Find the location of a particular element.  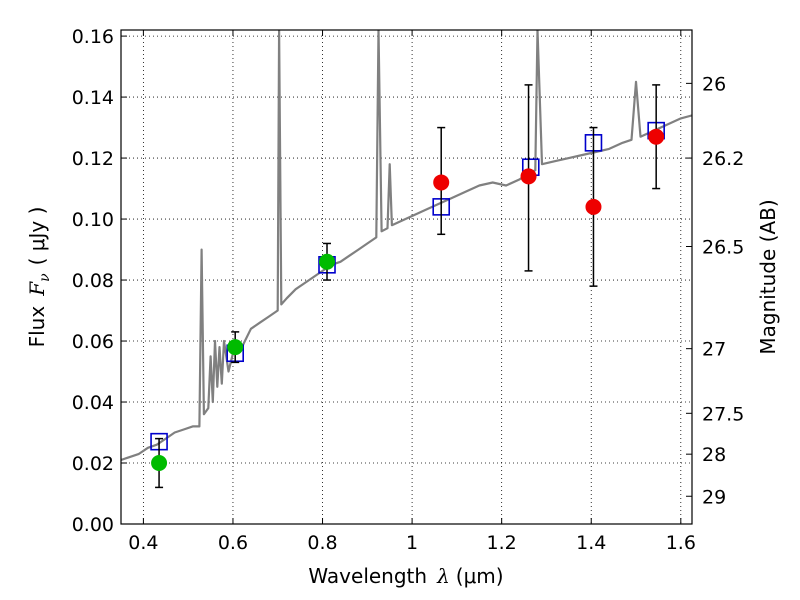

x-tick-label: 0.4 is located at coordinates (143, 543).